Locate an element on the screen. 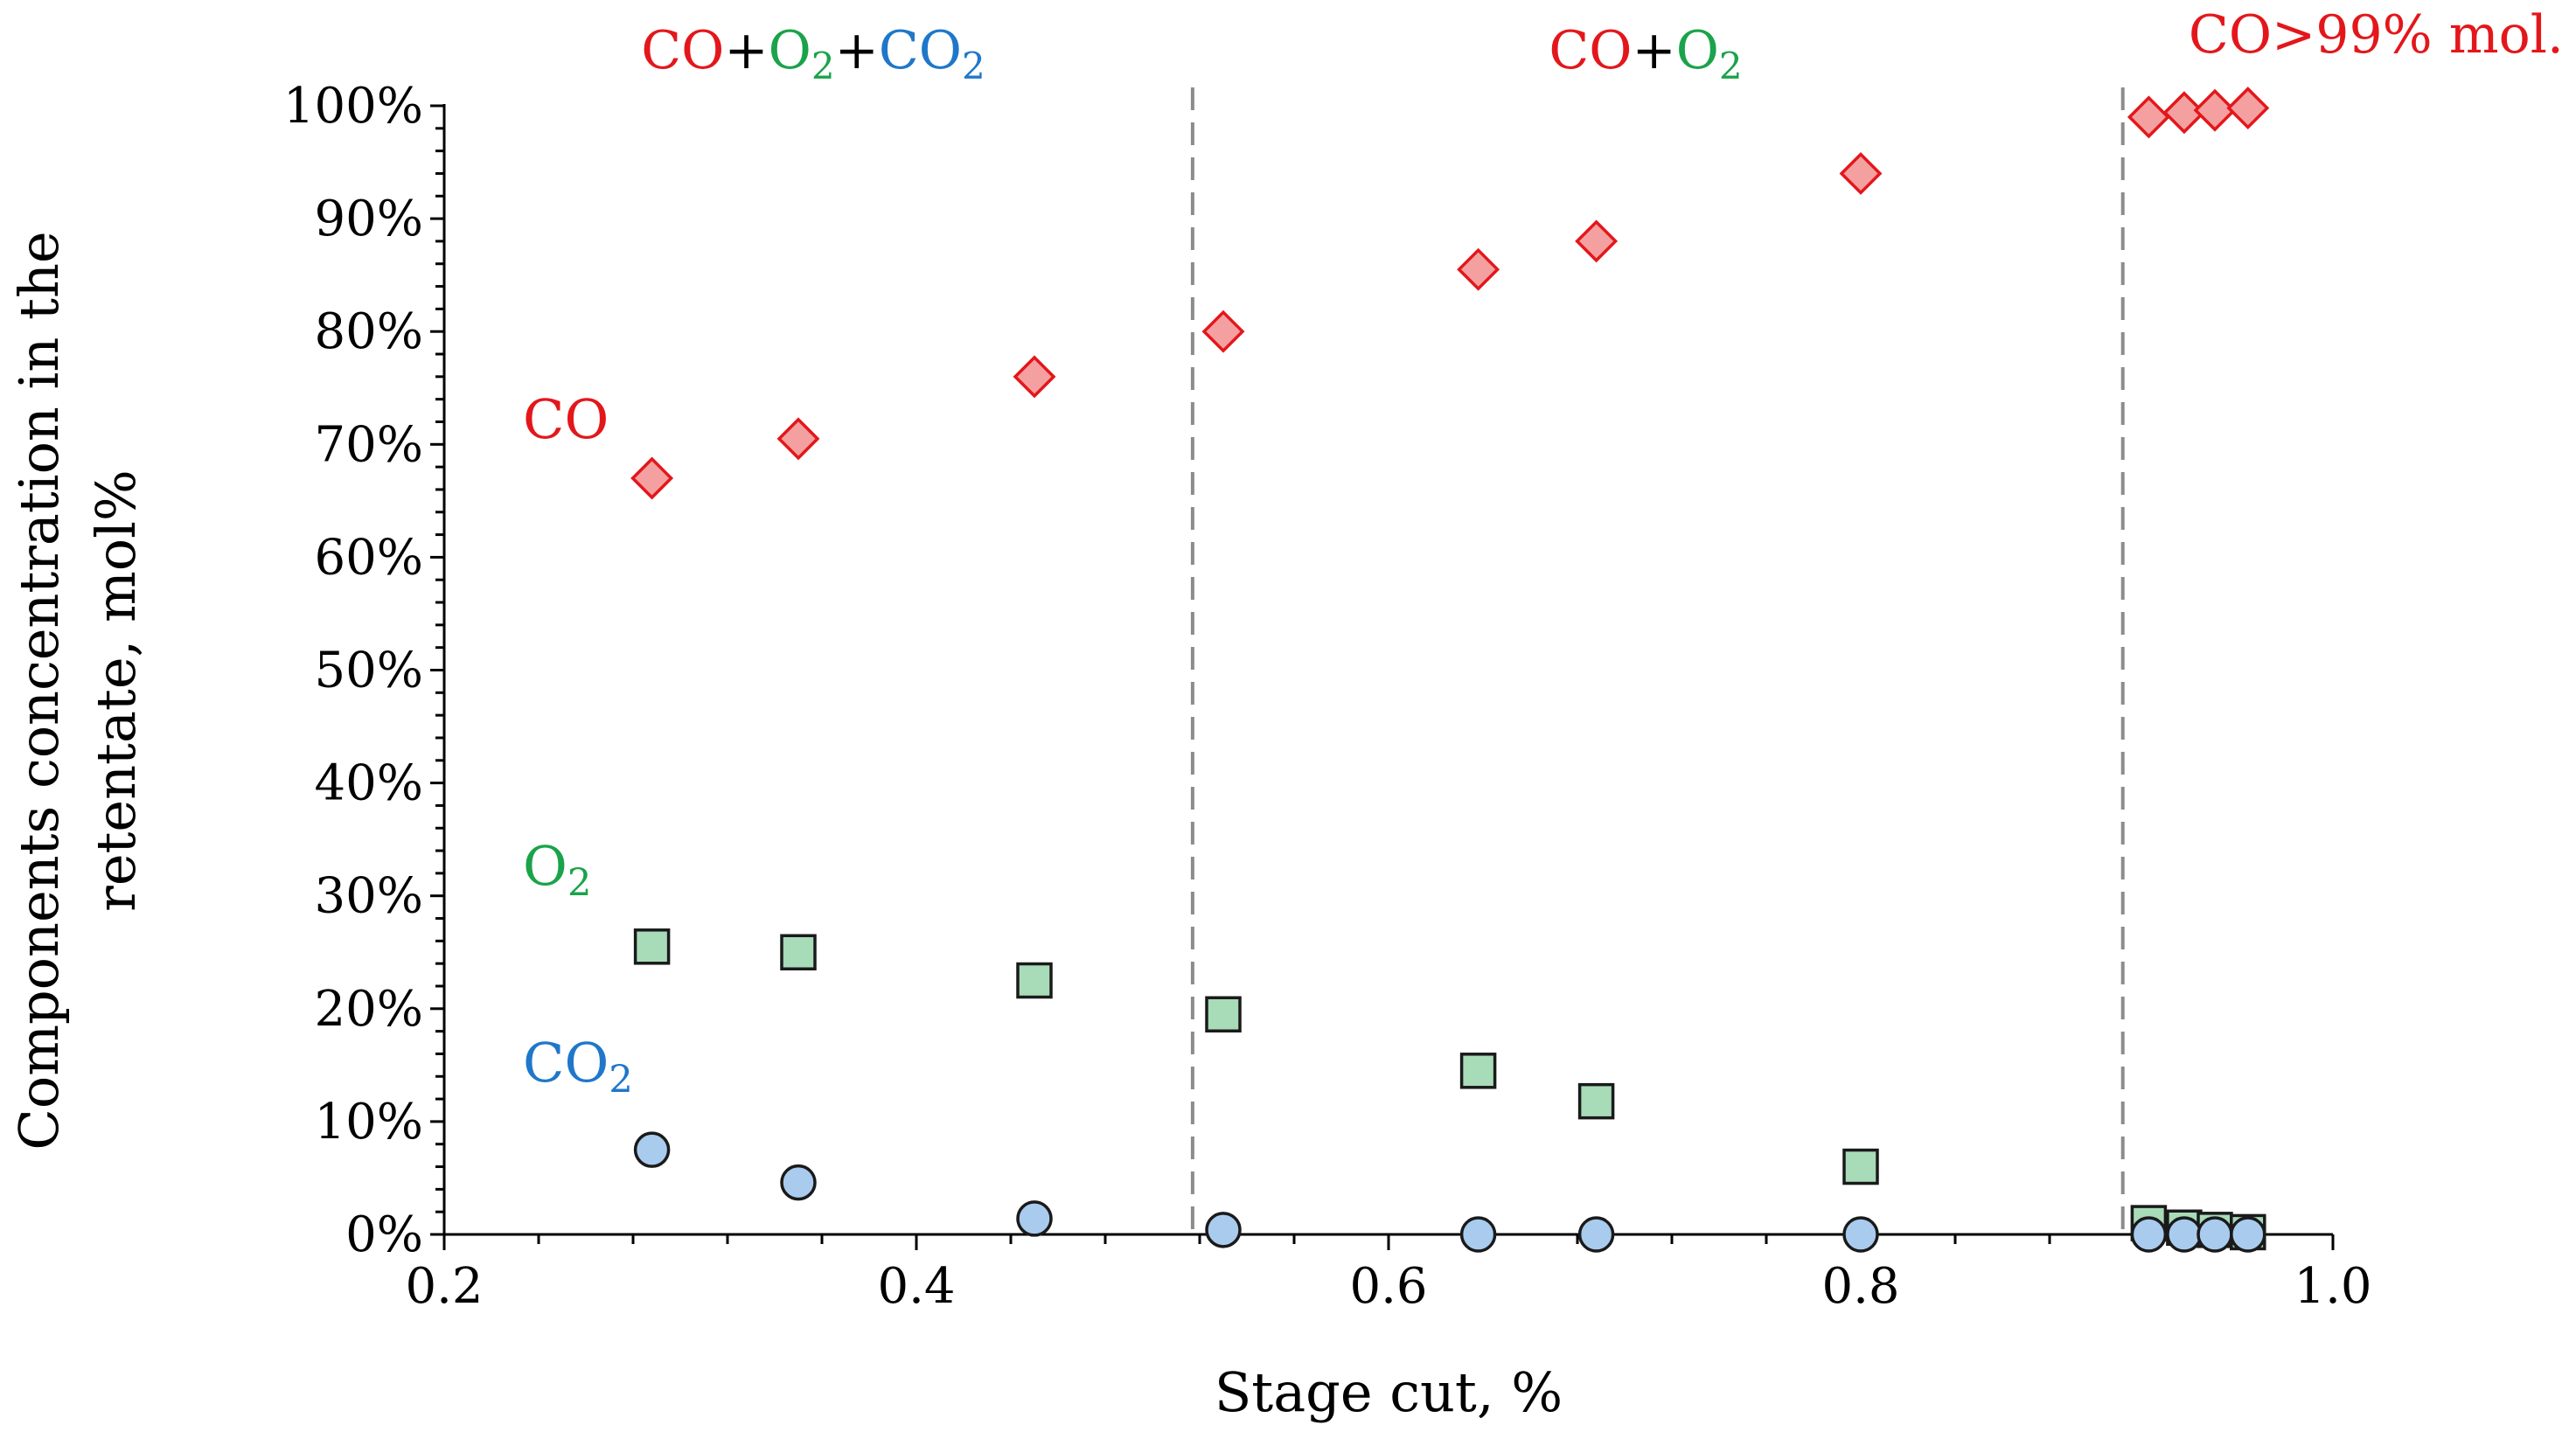  x-tick-label: 0.6 is located at coordinates (1388, 1286).